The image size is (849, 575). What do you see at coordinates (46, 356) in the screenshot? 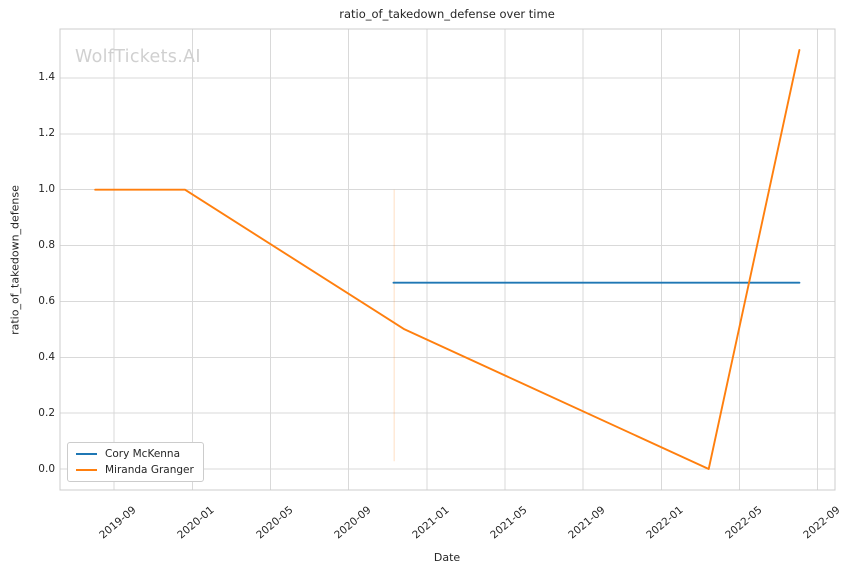
I see `y-tick-label: 0.4` at bounding box center [46, 356].